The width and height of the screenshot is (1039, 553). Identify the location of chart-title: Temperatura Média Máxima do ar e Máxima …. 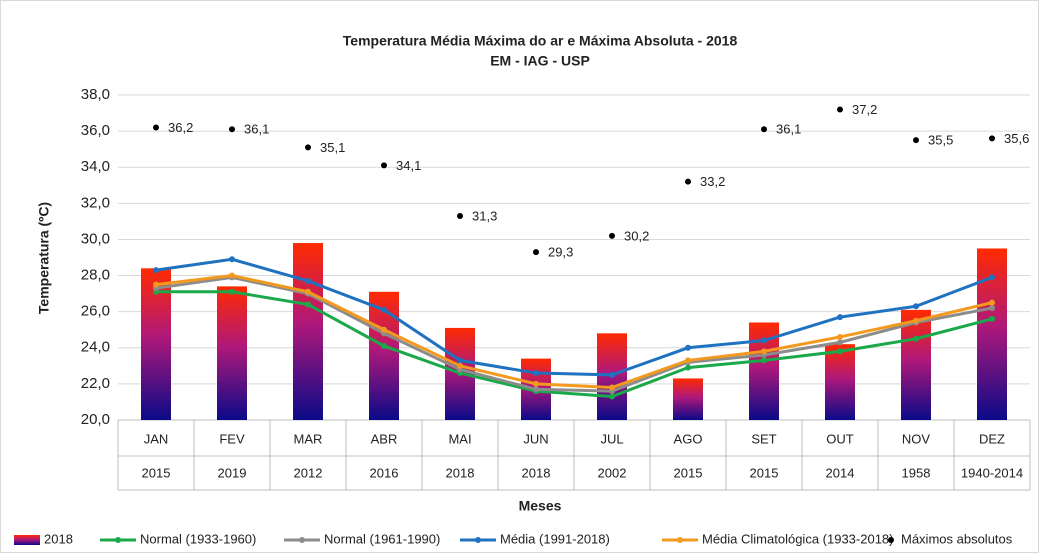
(540, 41).